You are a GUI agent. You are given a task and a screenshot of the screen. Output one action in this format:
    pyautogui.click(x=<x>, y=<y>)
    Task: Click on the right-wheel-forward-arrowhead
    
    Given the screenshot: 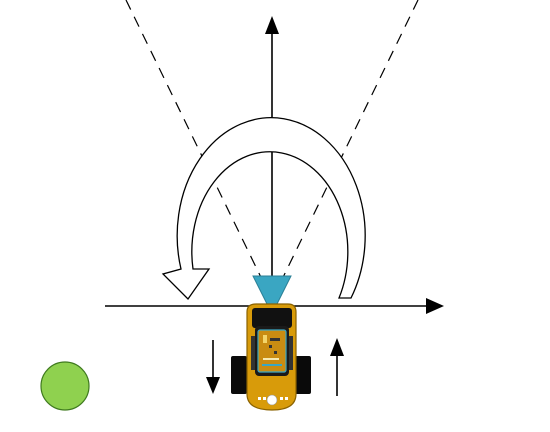 What is the action you would take?
    pyautogui.click(x=337, y=347)
    